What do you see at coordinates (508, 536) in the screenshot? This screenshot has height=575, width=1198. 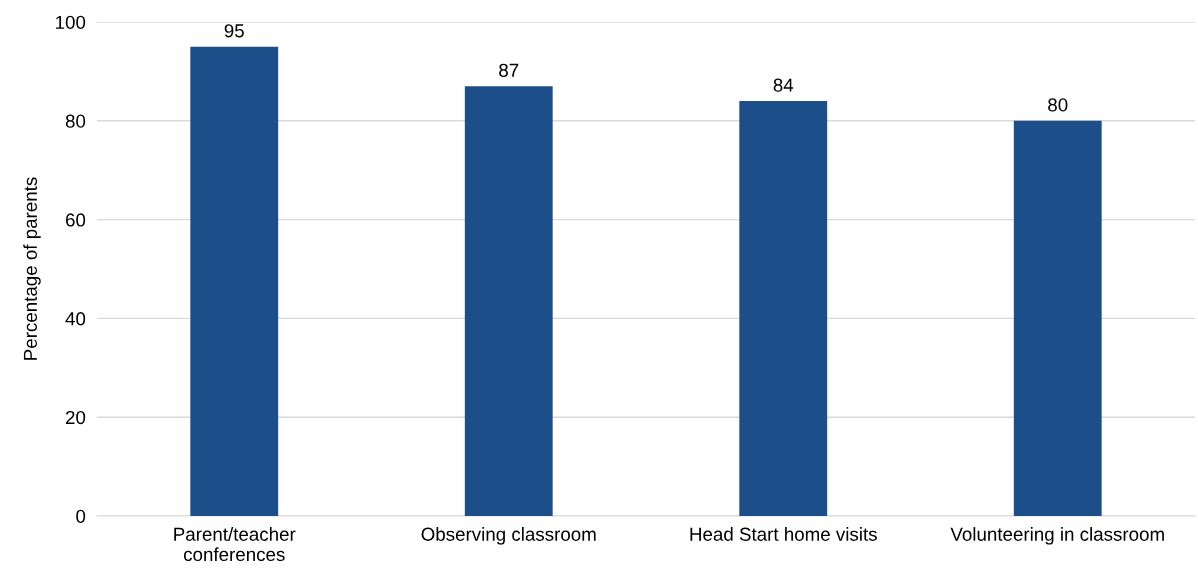 I see `x-tick-label: Observing classroom` at bounding box center [508, 536].